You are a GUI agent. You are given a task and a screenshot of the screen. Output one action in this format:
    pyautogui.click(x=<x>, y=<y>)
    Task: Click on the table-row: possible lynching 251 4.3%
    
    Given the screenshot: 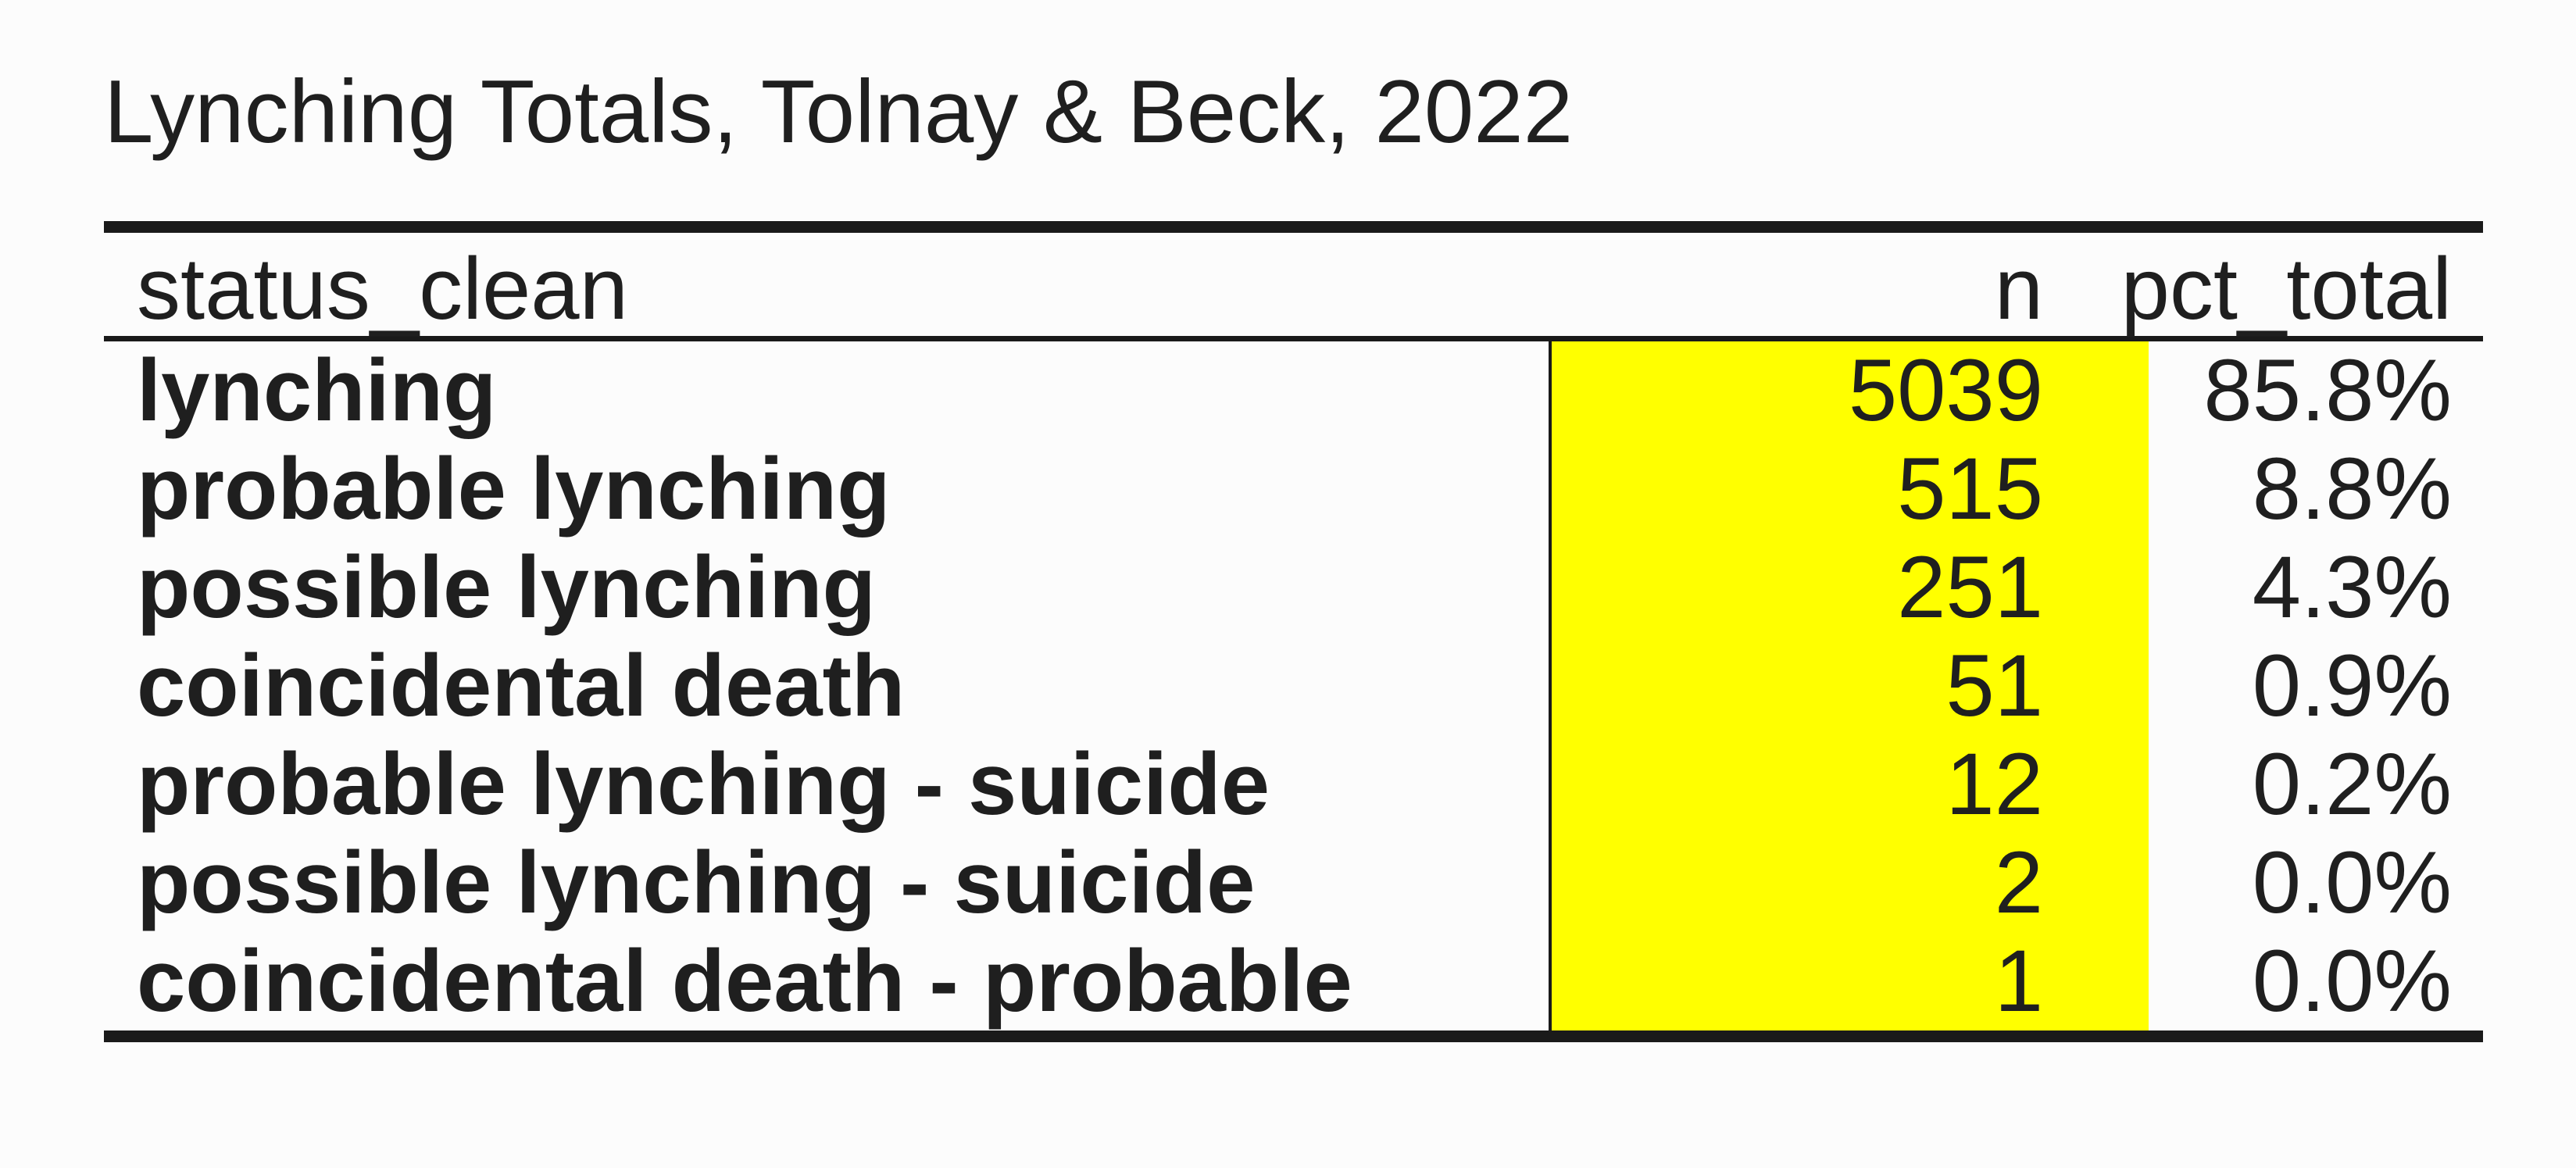 What is the action you would take?
    pyautogui.click(x=1294, y=587)
    